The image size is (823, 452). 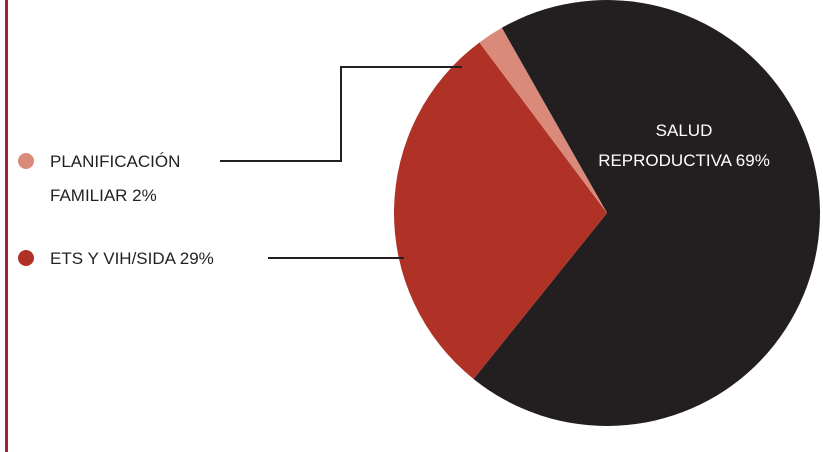 I want to click on legend-marker-planificacion, so click(x=26, y=161).